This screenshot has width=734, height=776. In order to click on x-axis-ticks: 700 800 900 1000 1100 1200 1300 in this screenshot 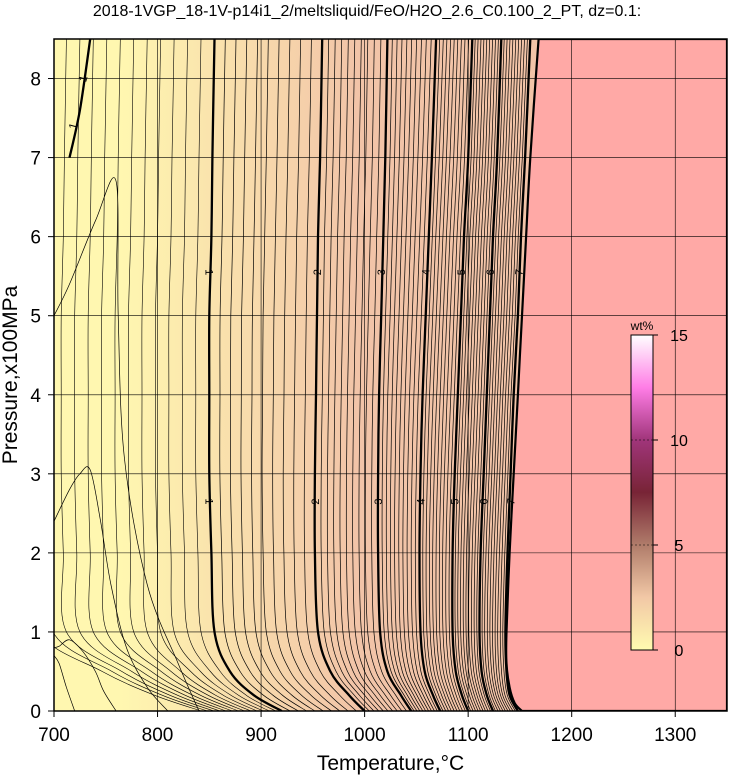, I will do `click(367, 728)`.